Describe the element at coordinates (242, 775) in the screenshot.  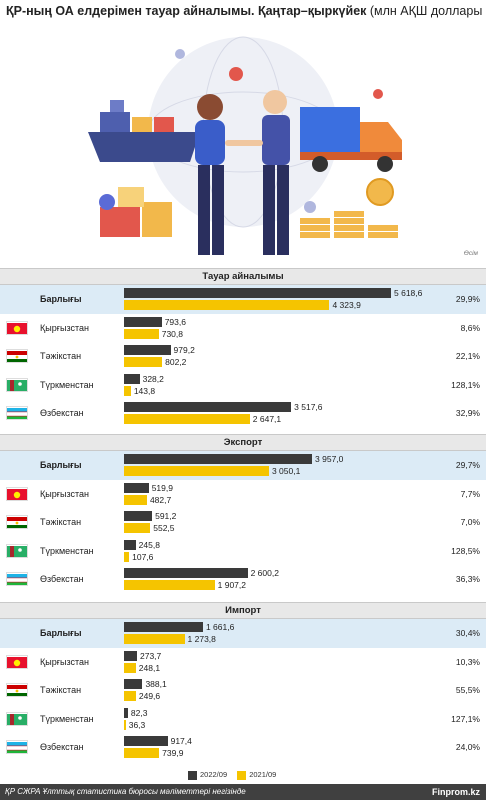
I see `legend-swatch-2021` at that location.